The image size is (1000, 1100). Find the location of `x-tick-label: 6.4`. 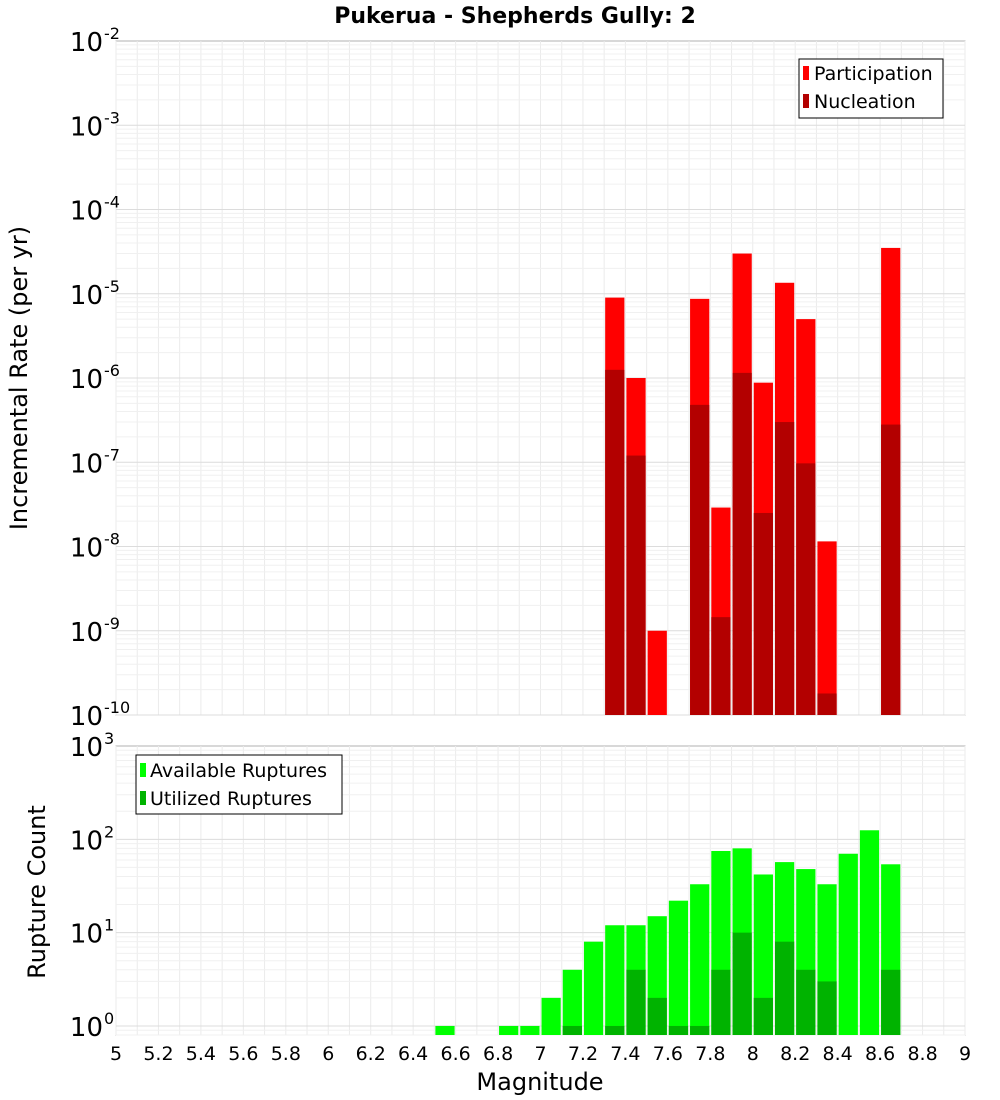

x-tick-label: 6.4 is located at coordinates (413, 1054).